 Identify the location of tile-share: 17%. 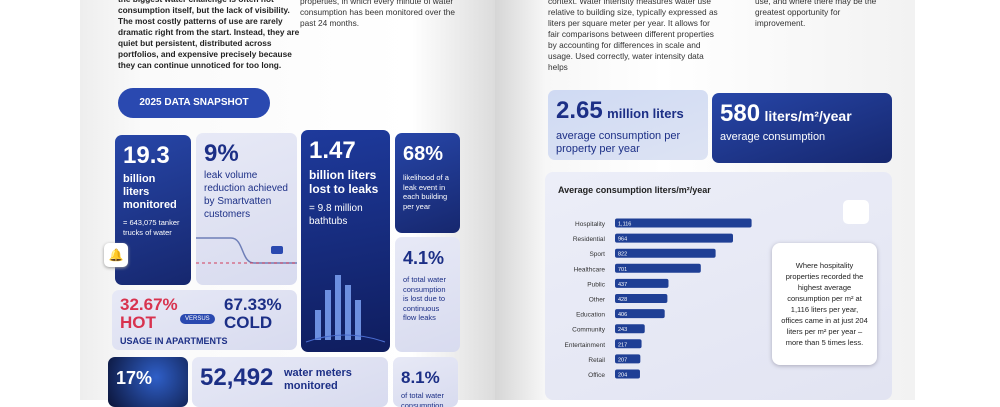
(148, 382).